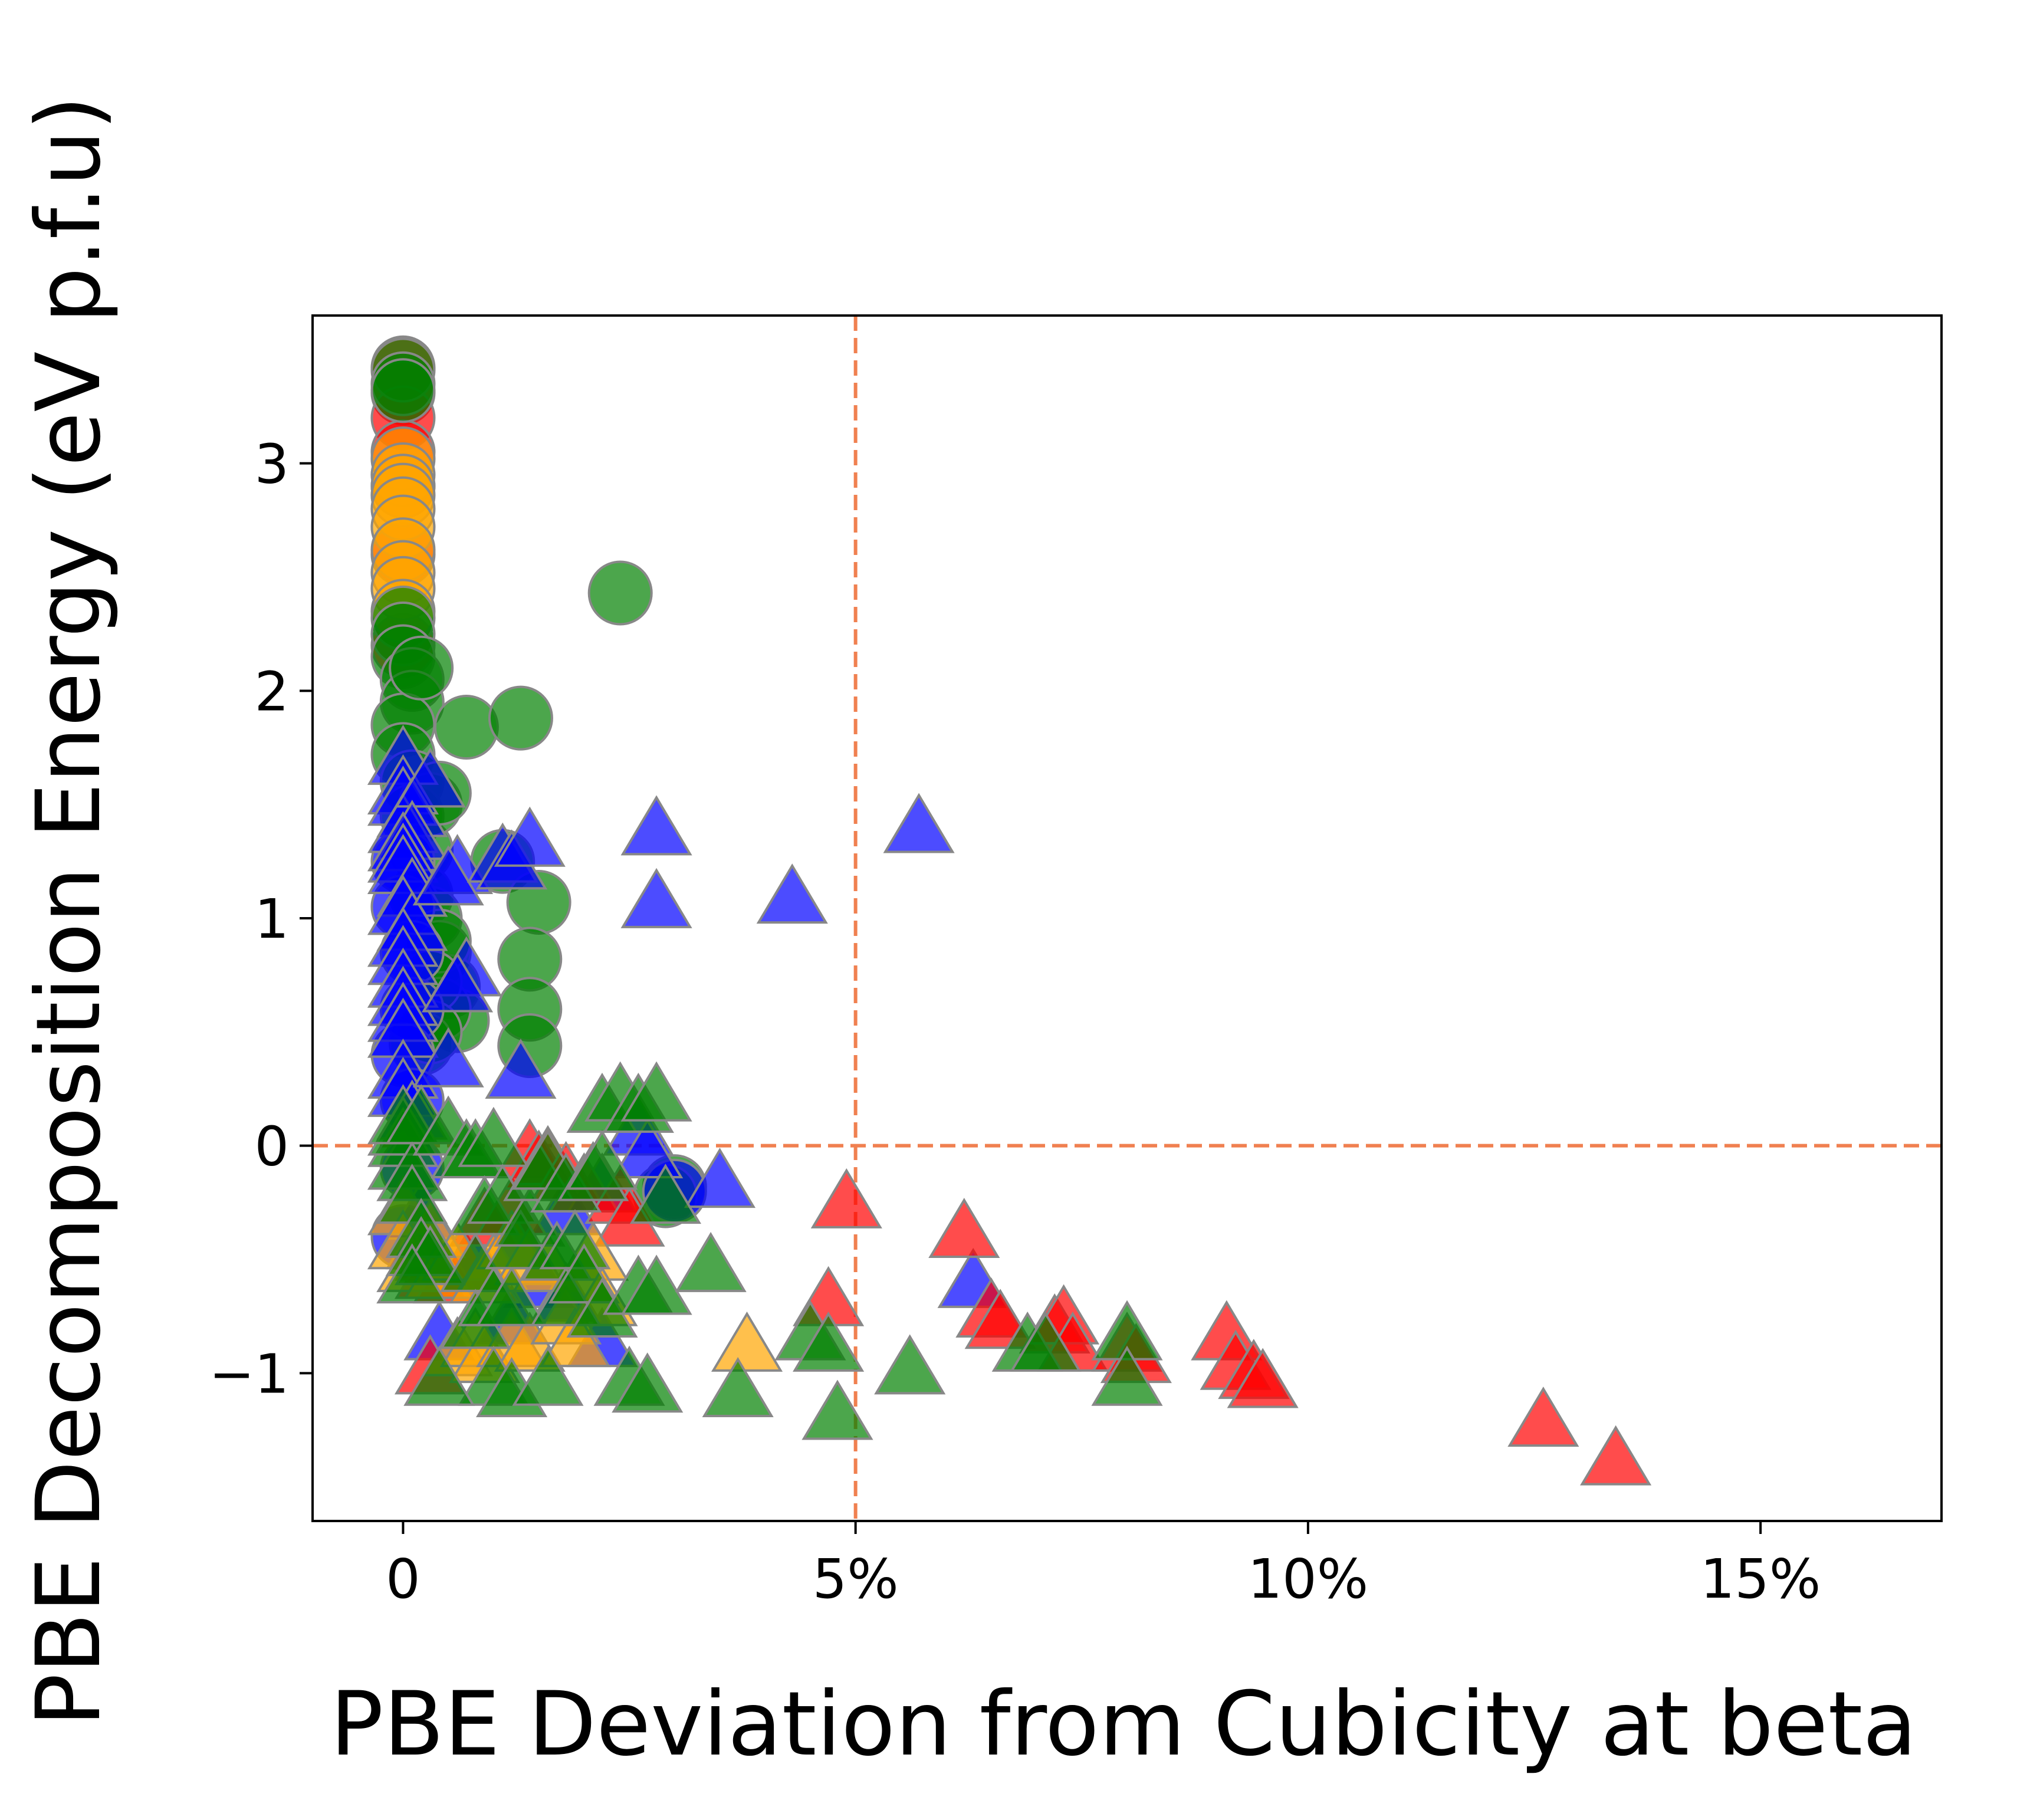 The width and height of the screenshot is (2017, 1820). Describe the element at coordinates (249, 1373) in the screenshot. I see `y-tick-label-0: −1` at that location.